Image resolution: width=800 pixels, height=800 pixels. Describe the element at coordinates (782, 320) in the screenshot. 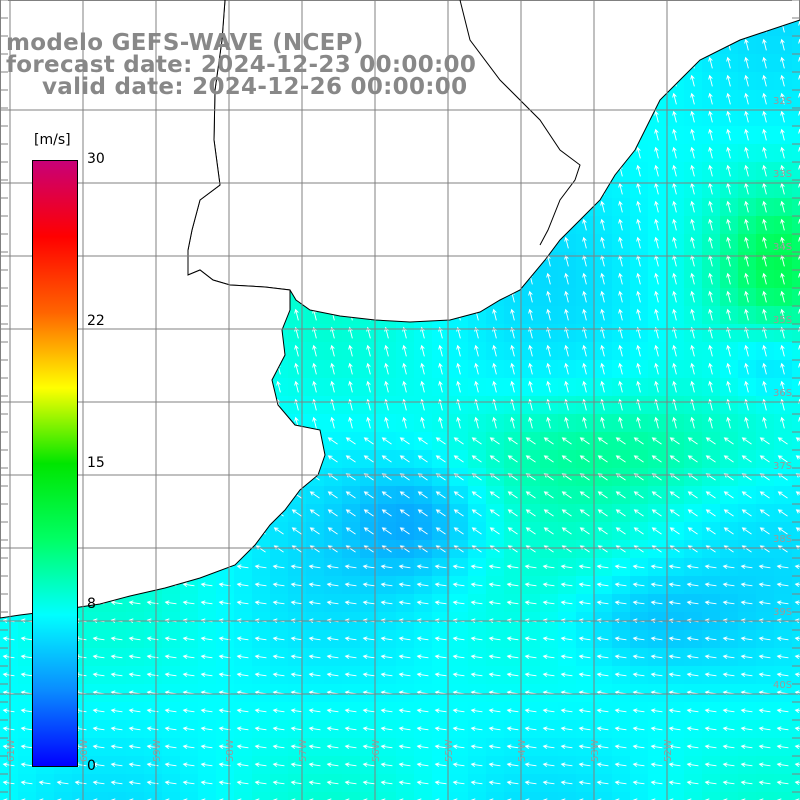

I see `latitude-label: 35S` at that location.